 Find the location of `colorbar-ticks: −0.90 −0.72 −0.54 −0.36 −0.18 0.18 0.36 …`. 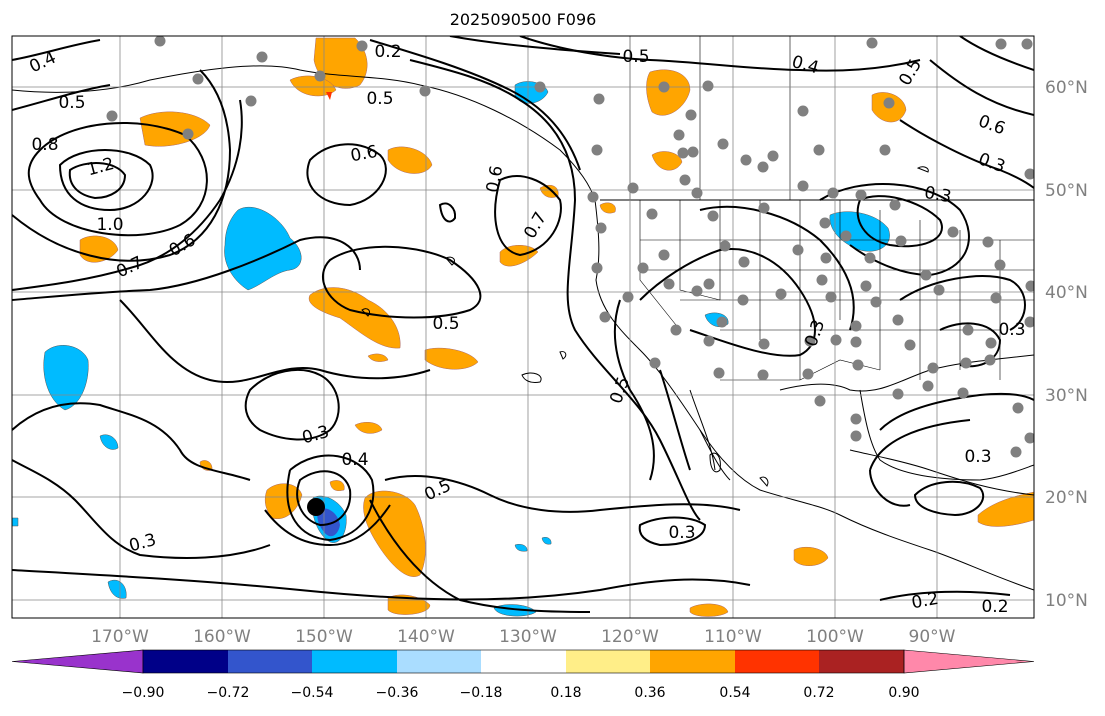

colorbar-ticks: −0.90 −0.72 −0.54 −0.36 −0.18 0.18 0.36 … is located at coordinates (521, 693).